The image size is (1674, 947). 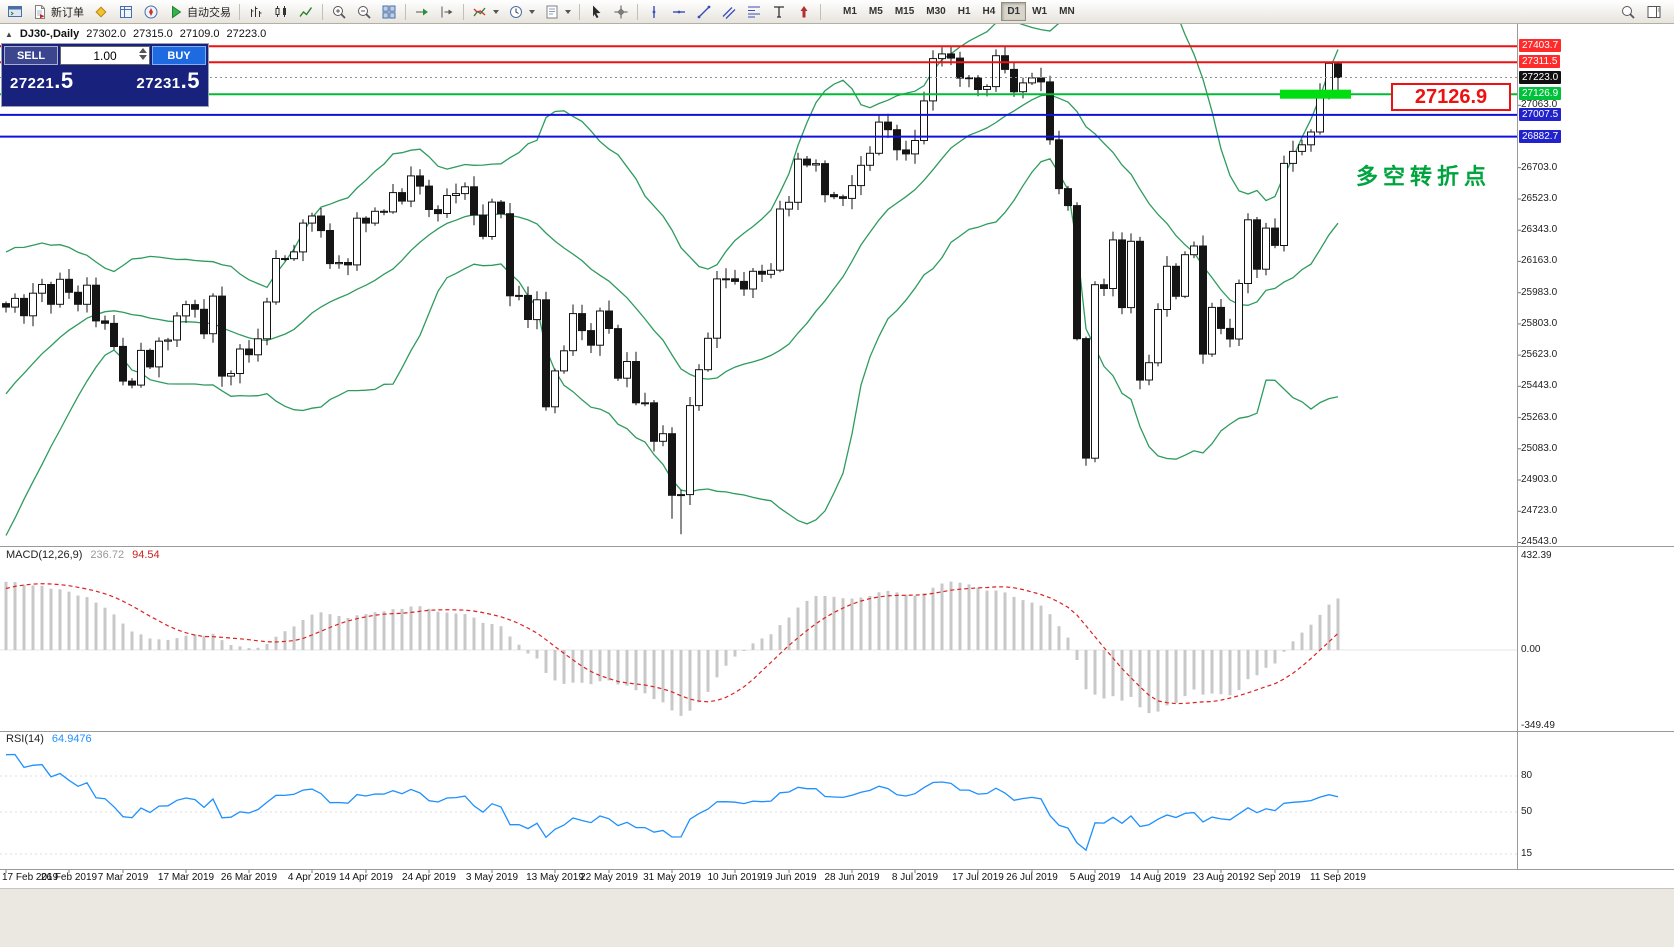 I want to click on indicators-button, so click(x=485, y=12).